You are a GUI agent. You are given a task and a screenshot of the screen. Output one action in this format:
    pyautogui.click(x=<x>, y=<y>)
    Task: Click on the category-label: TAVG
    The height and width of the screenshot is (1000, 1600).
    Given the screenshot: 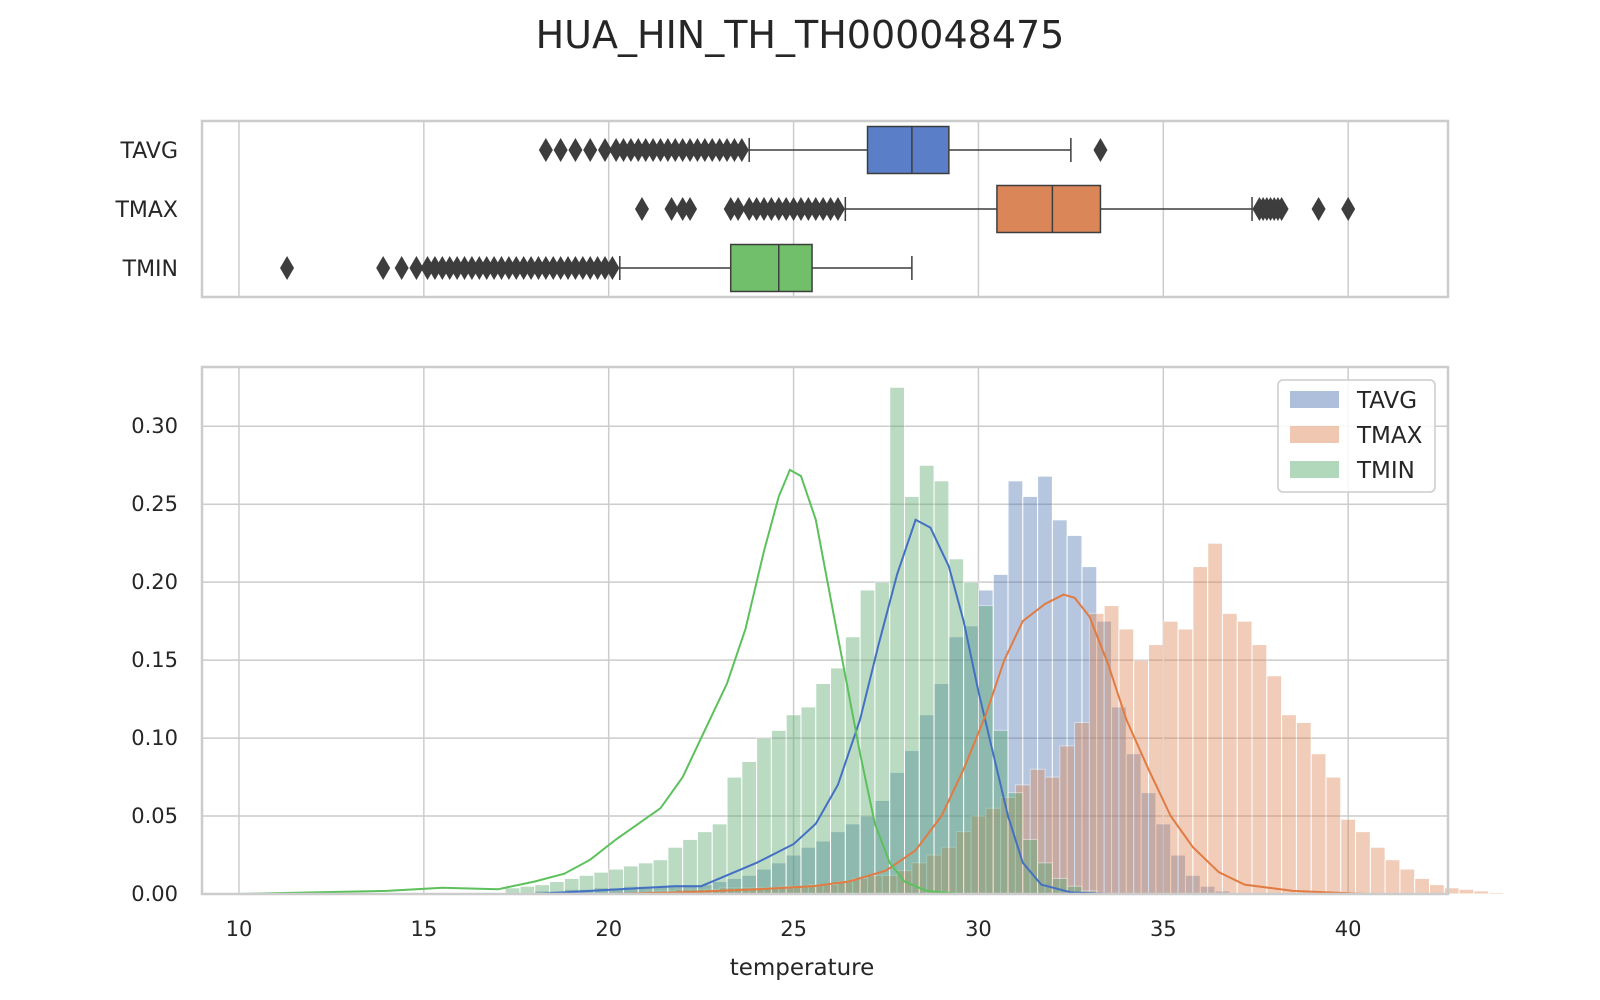 What is the action you would take?
    pyautogui.click(x=149, y=151)
    